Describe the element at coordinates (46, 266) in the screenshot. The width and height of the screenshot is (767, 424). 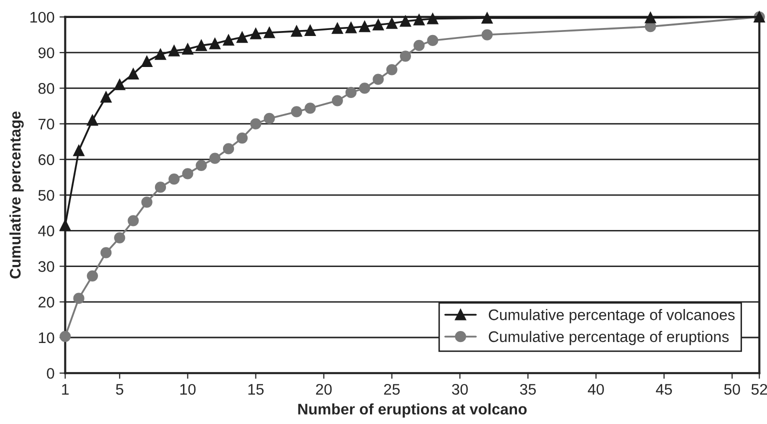
I see `y-tick-label: 30` at that location.